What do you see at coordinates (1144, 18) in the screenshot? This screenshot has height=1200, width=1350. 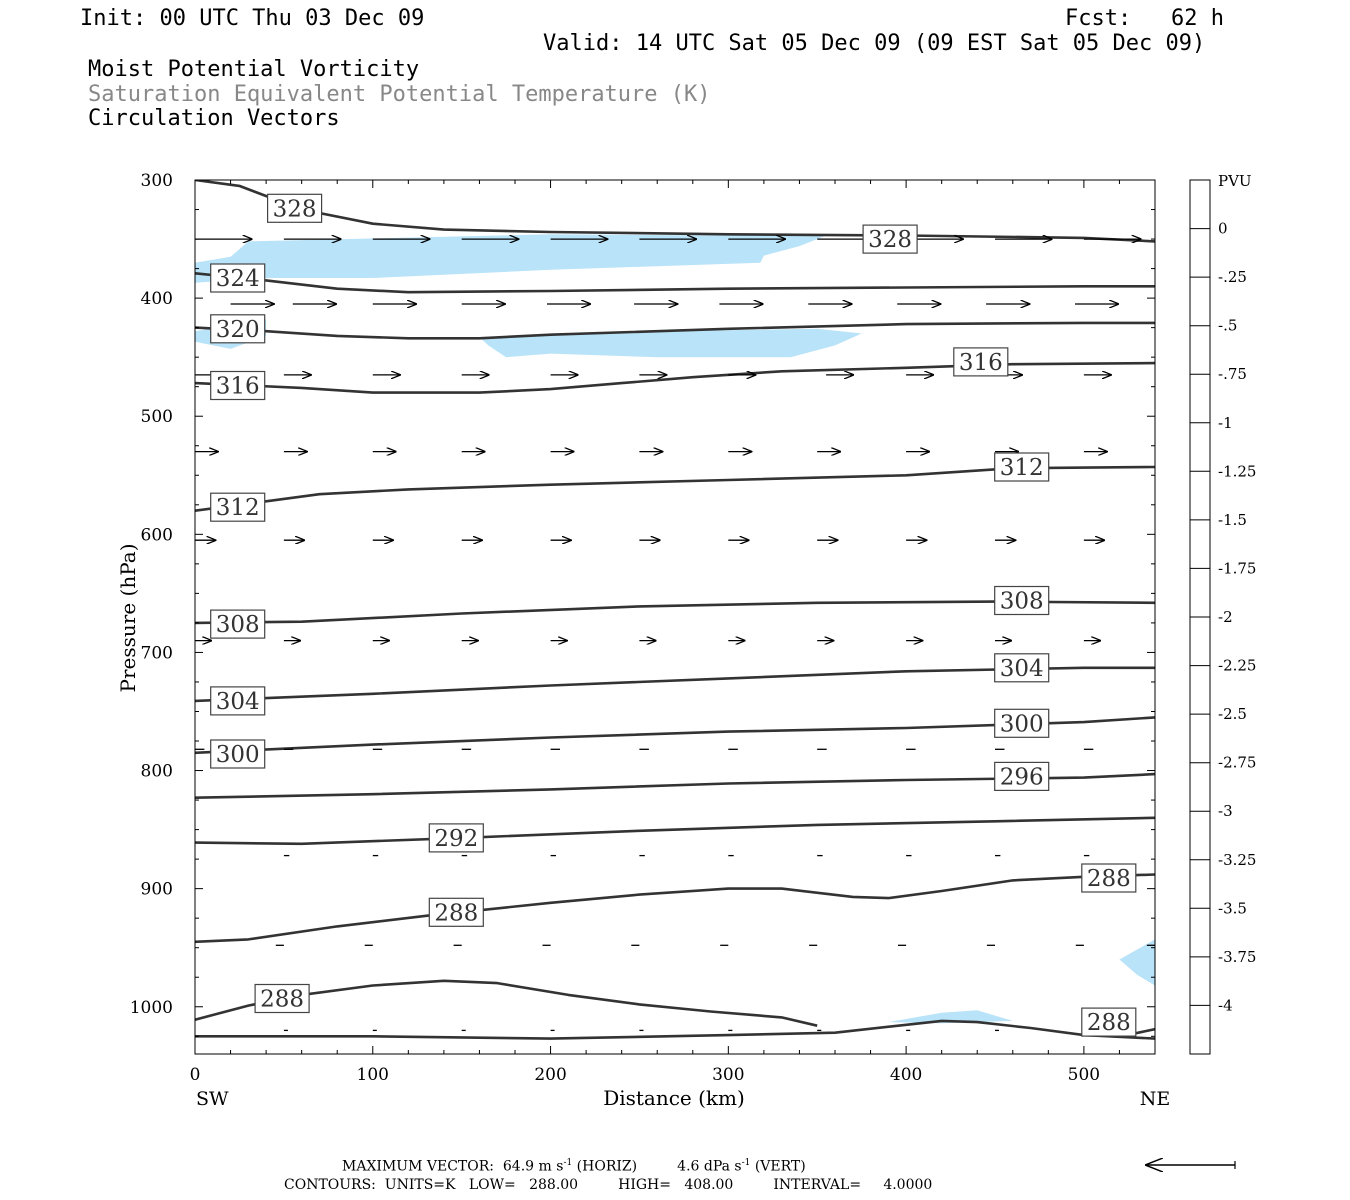 I see `forecast-hour: Fcst: 62 h` at bounding box center [1144, 18].